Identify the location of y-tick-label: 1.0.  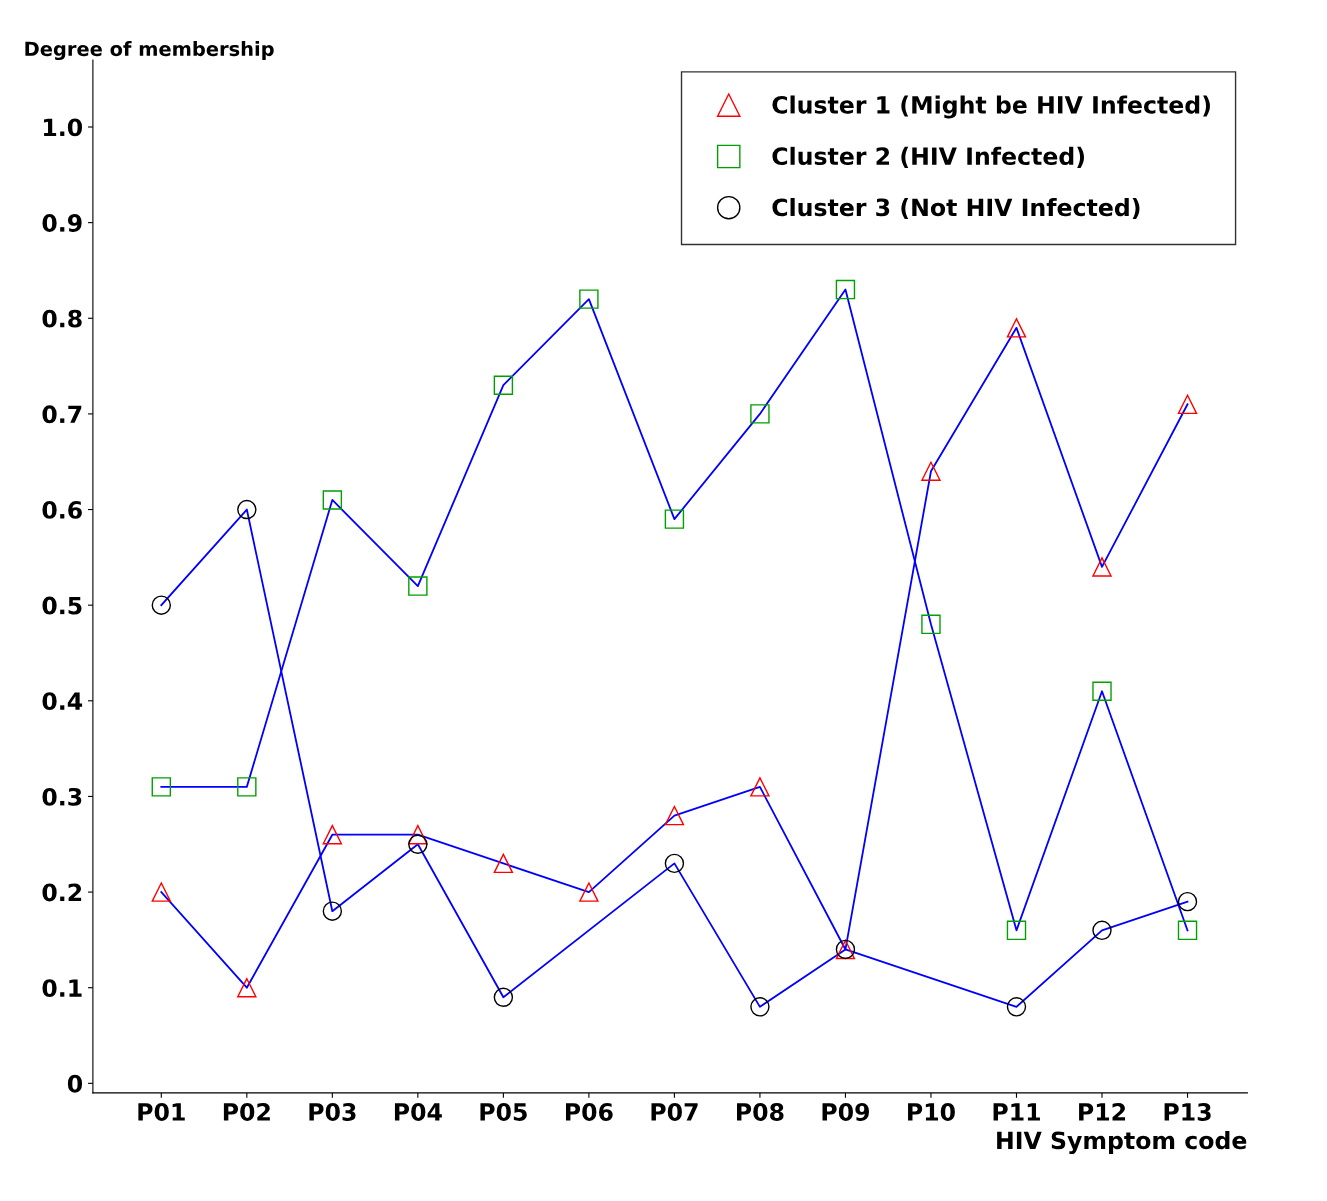
(63, 127).